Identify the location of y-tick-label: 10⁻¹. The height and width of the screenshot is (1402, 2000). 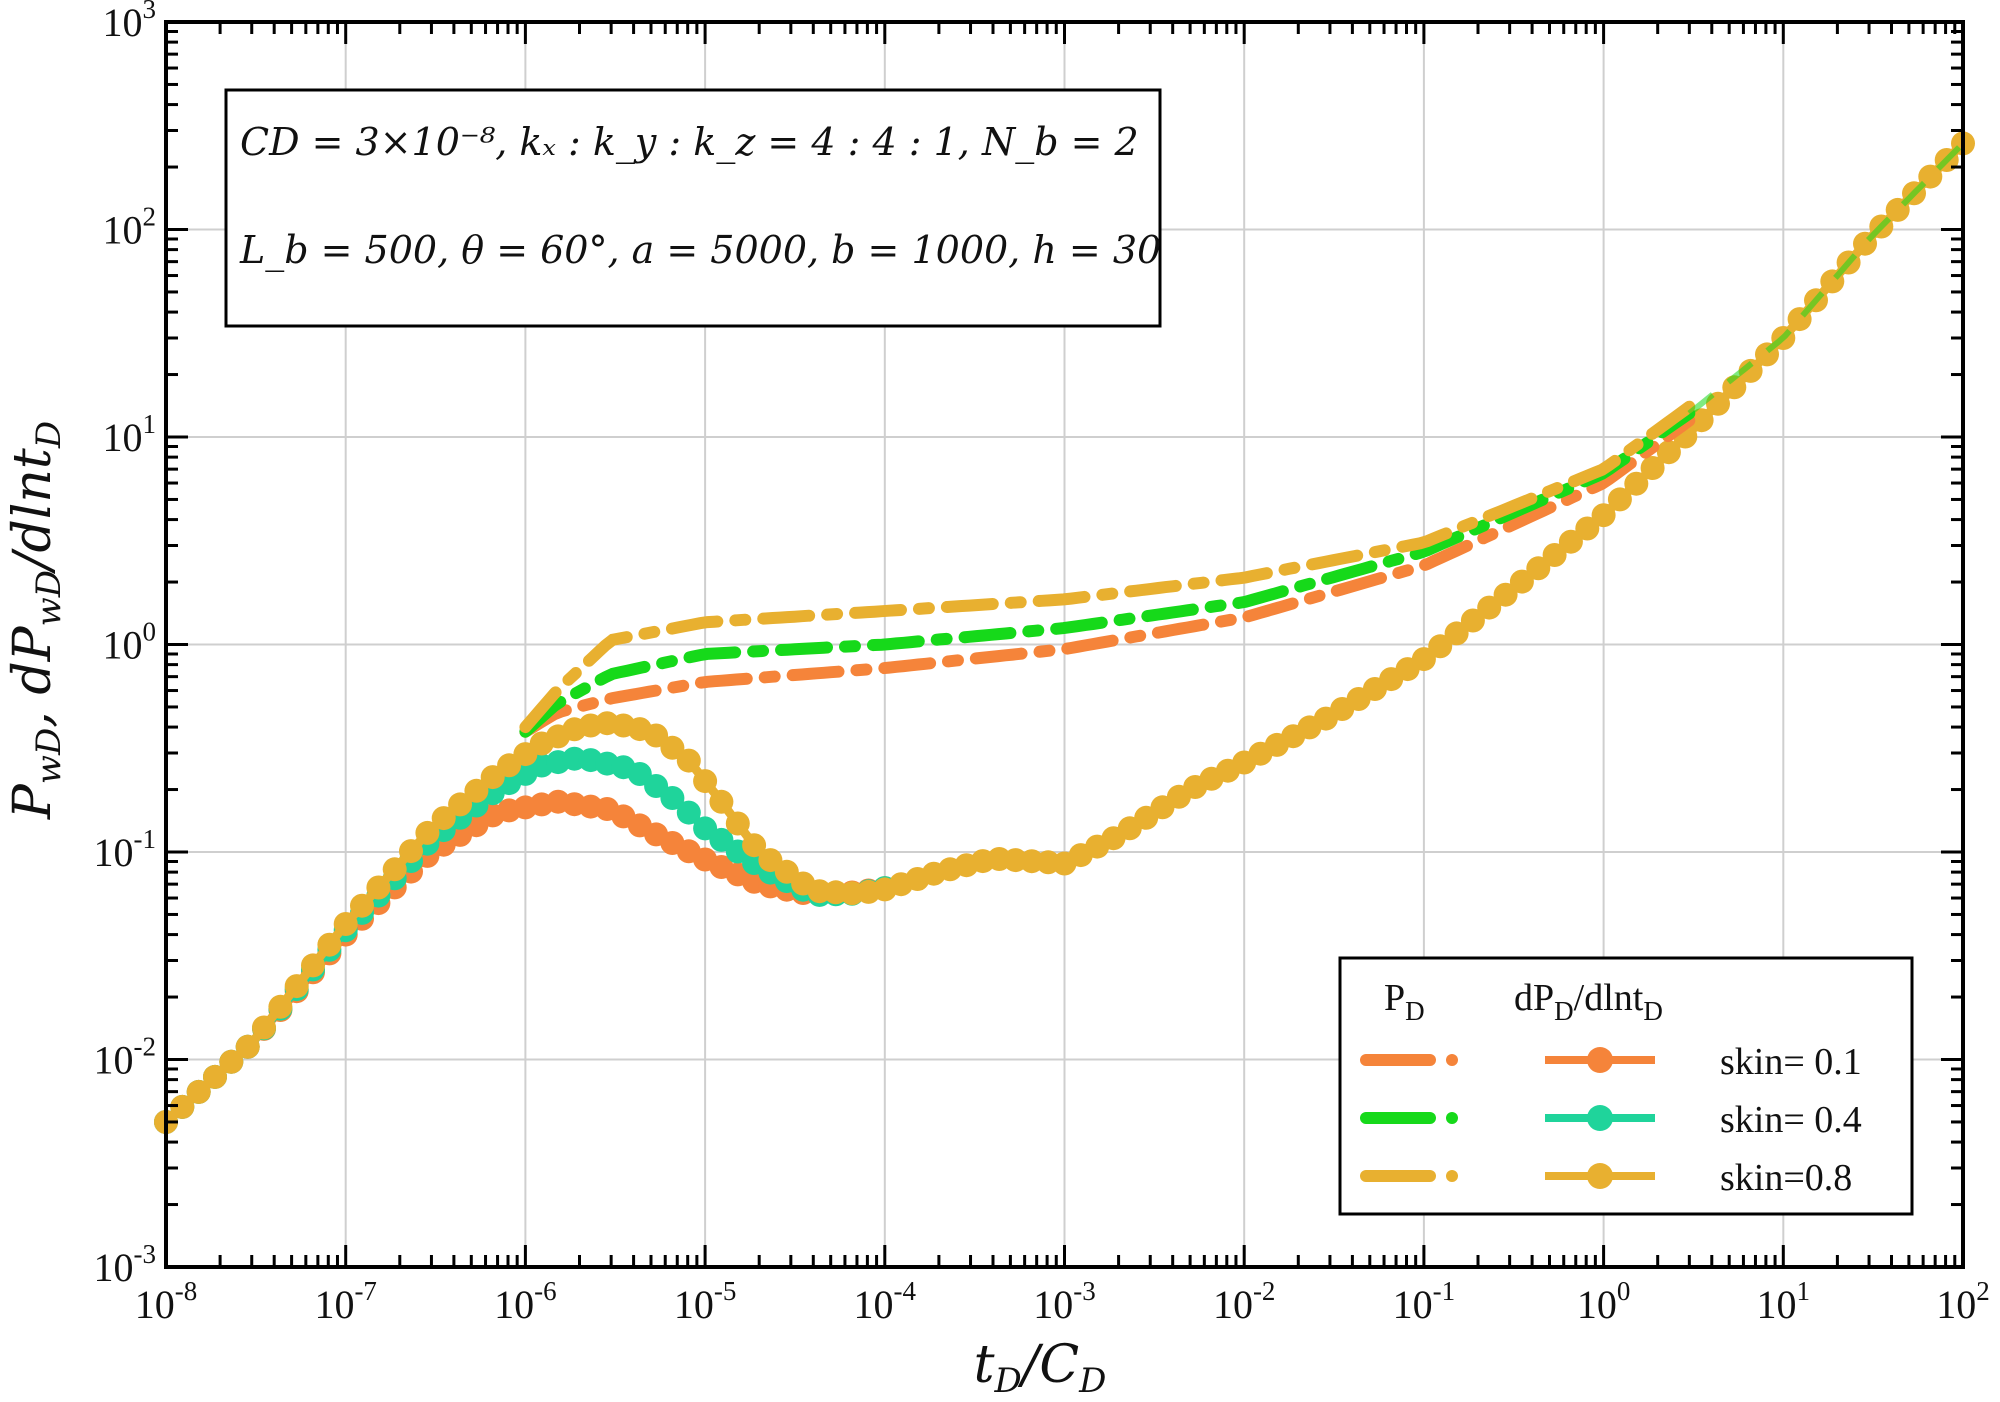
(125, 849).